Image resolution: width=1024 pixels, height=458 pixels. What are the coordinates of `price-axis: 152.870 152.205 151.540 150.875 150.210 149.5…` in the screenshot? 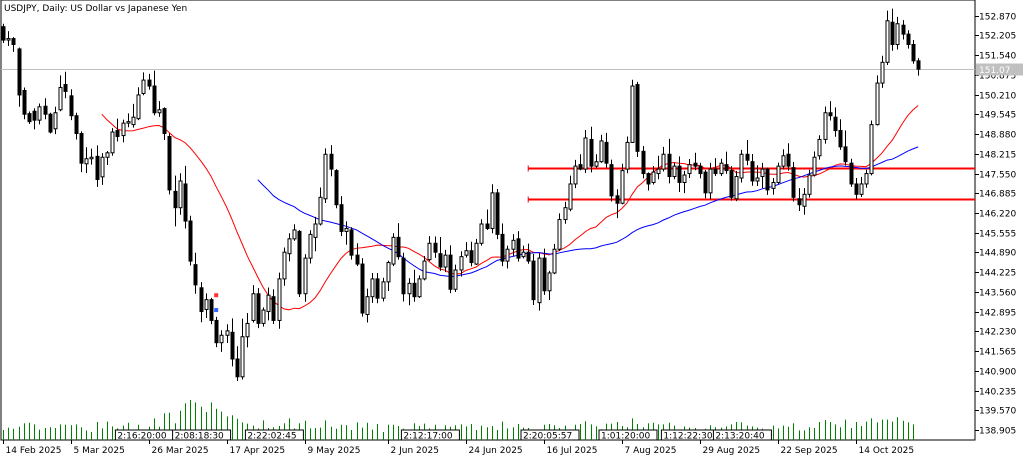 It's located at (995, 225).